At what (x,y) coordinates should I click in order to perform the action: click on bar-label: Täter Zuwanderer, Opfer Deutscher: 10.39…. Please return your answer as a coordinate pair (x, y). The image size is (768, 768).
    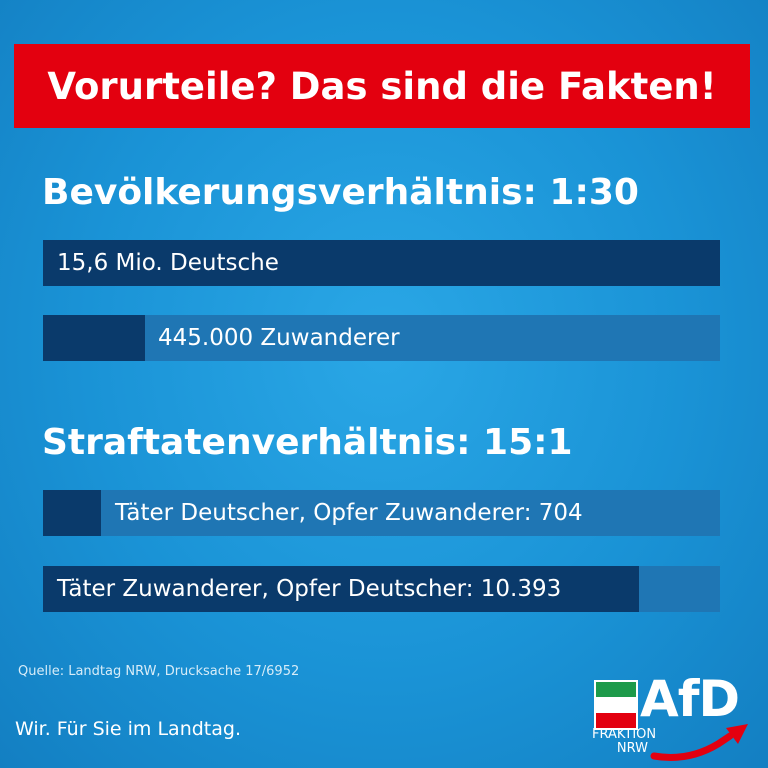
    Looking at the image, I should click on (309, 589).